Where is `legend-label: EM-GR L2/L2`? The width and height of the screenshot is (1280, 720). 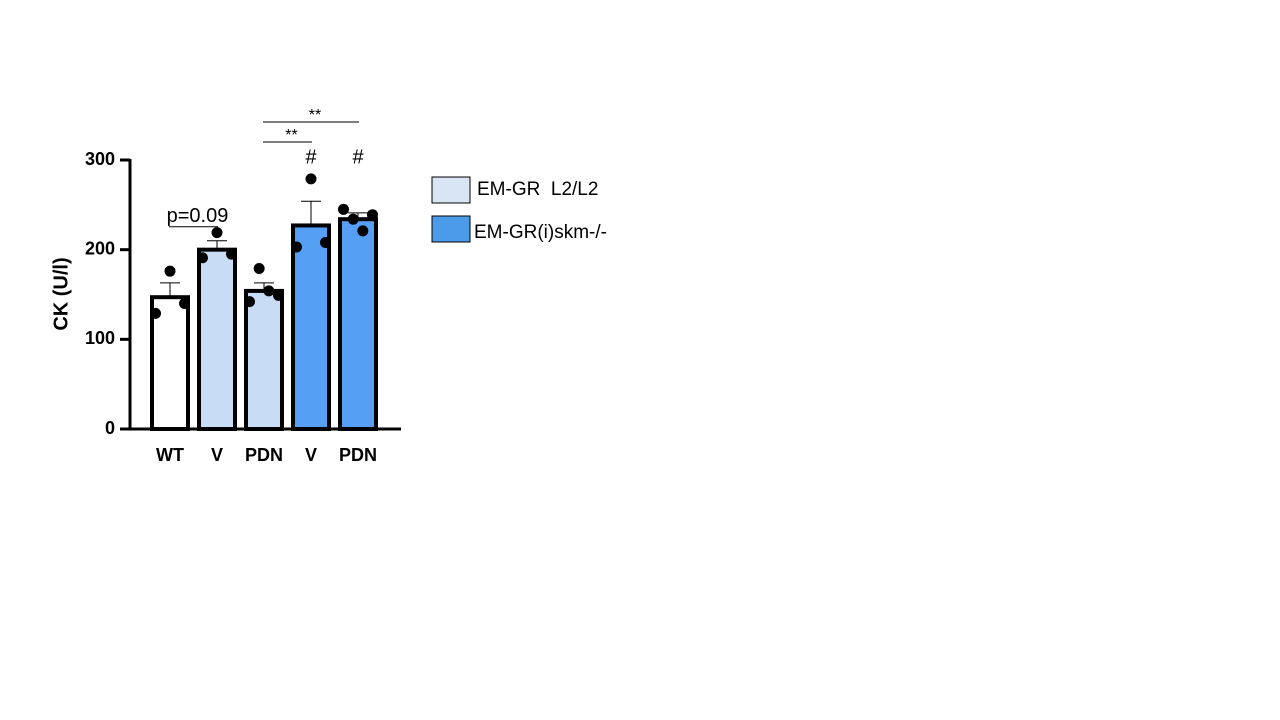
legend-label: EM-GR L2/L2 is located at coordinates (537, 189).